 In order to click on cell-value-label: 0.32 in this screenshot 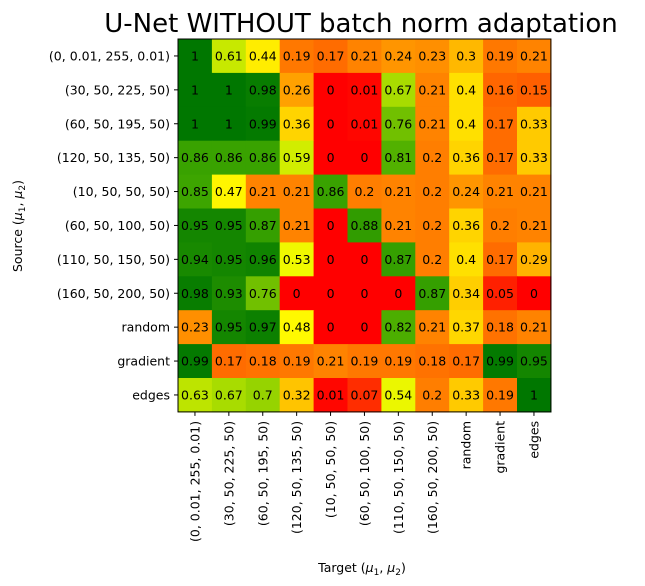, I will do `click(297, 394)`.